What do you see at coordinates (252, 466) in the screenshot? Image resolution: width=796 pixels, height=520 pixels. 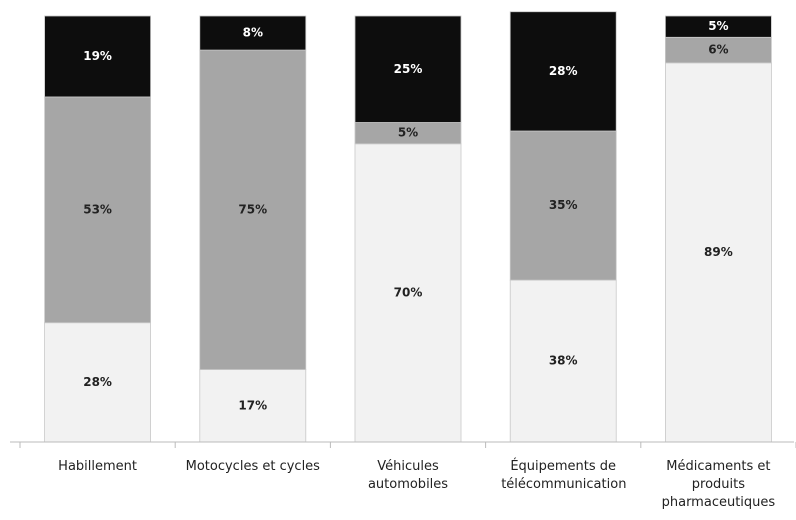 I see `x-tick-label: Motocycles et cycles` at bounding box center [252, 466].